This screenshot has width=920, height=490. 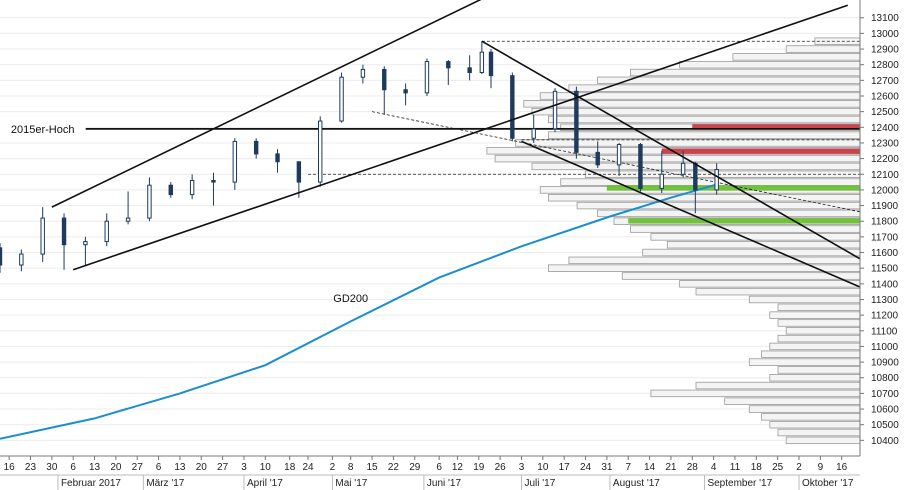 What do you see at coordinates (885, 284) in the screenshot?
I see `y-tick-label: 11400` at bounding box center [885, 284].